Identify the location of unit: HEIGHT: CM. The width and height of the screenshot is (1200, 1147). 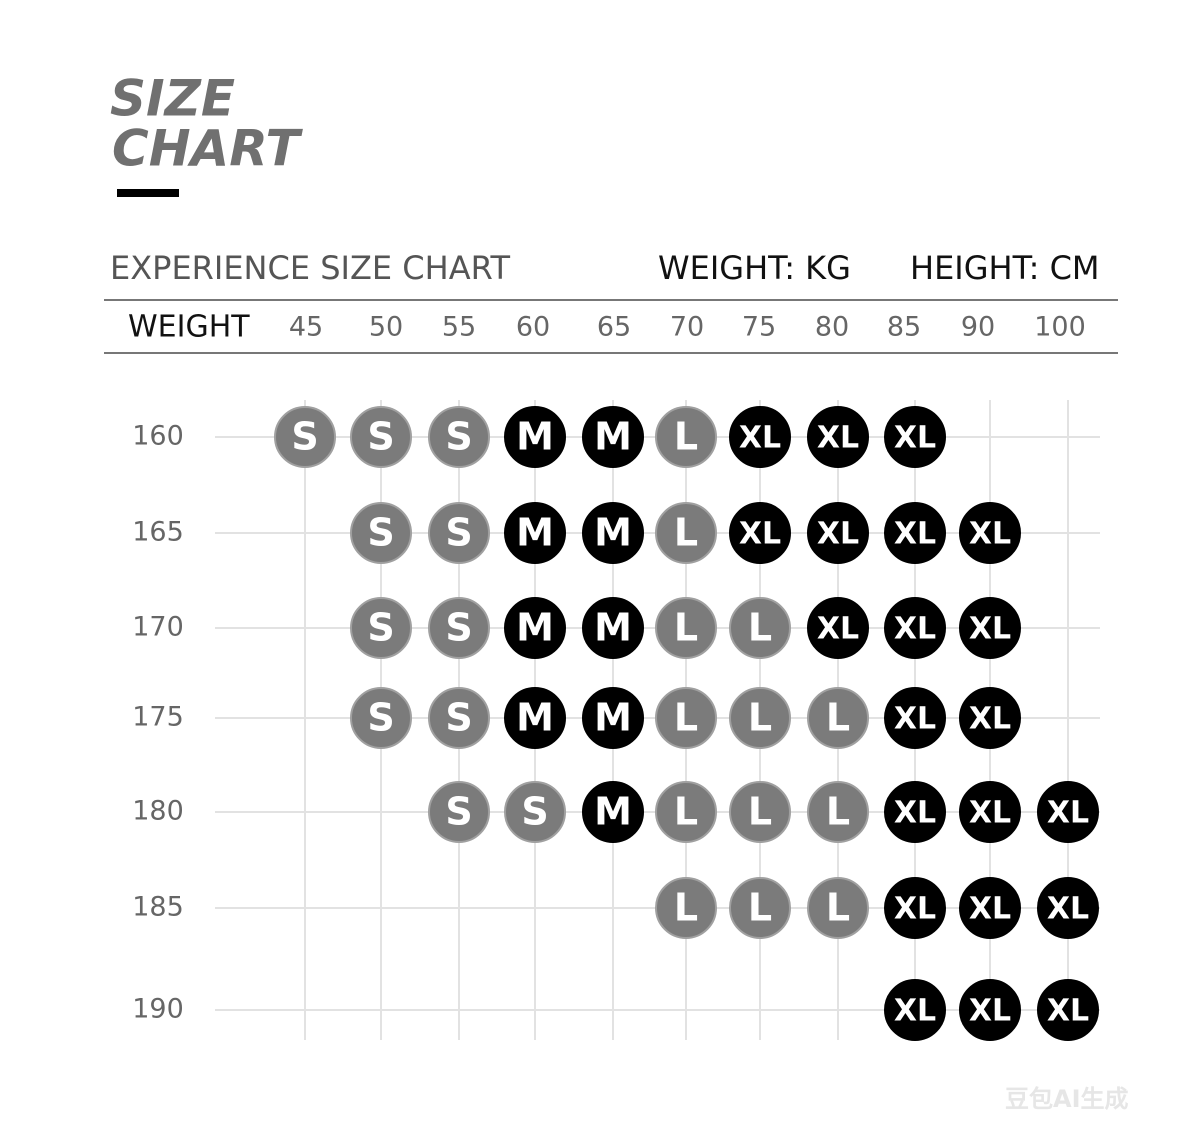
(1005, 268).